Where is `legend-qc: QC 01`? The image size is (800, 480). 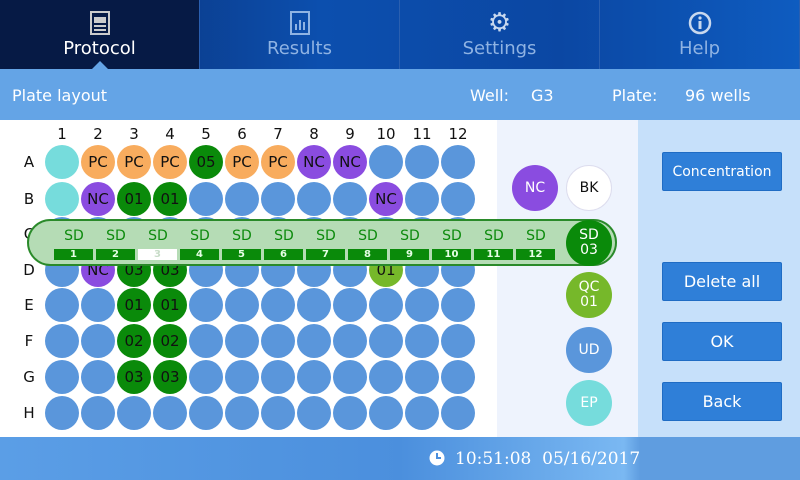 legend-qc: QC 01 is located at coordinates (589, 295).